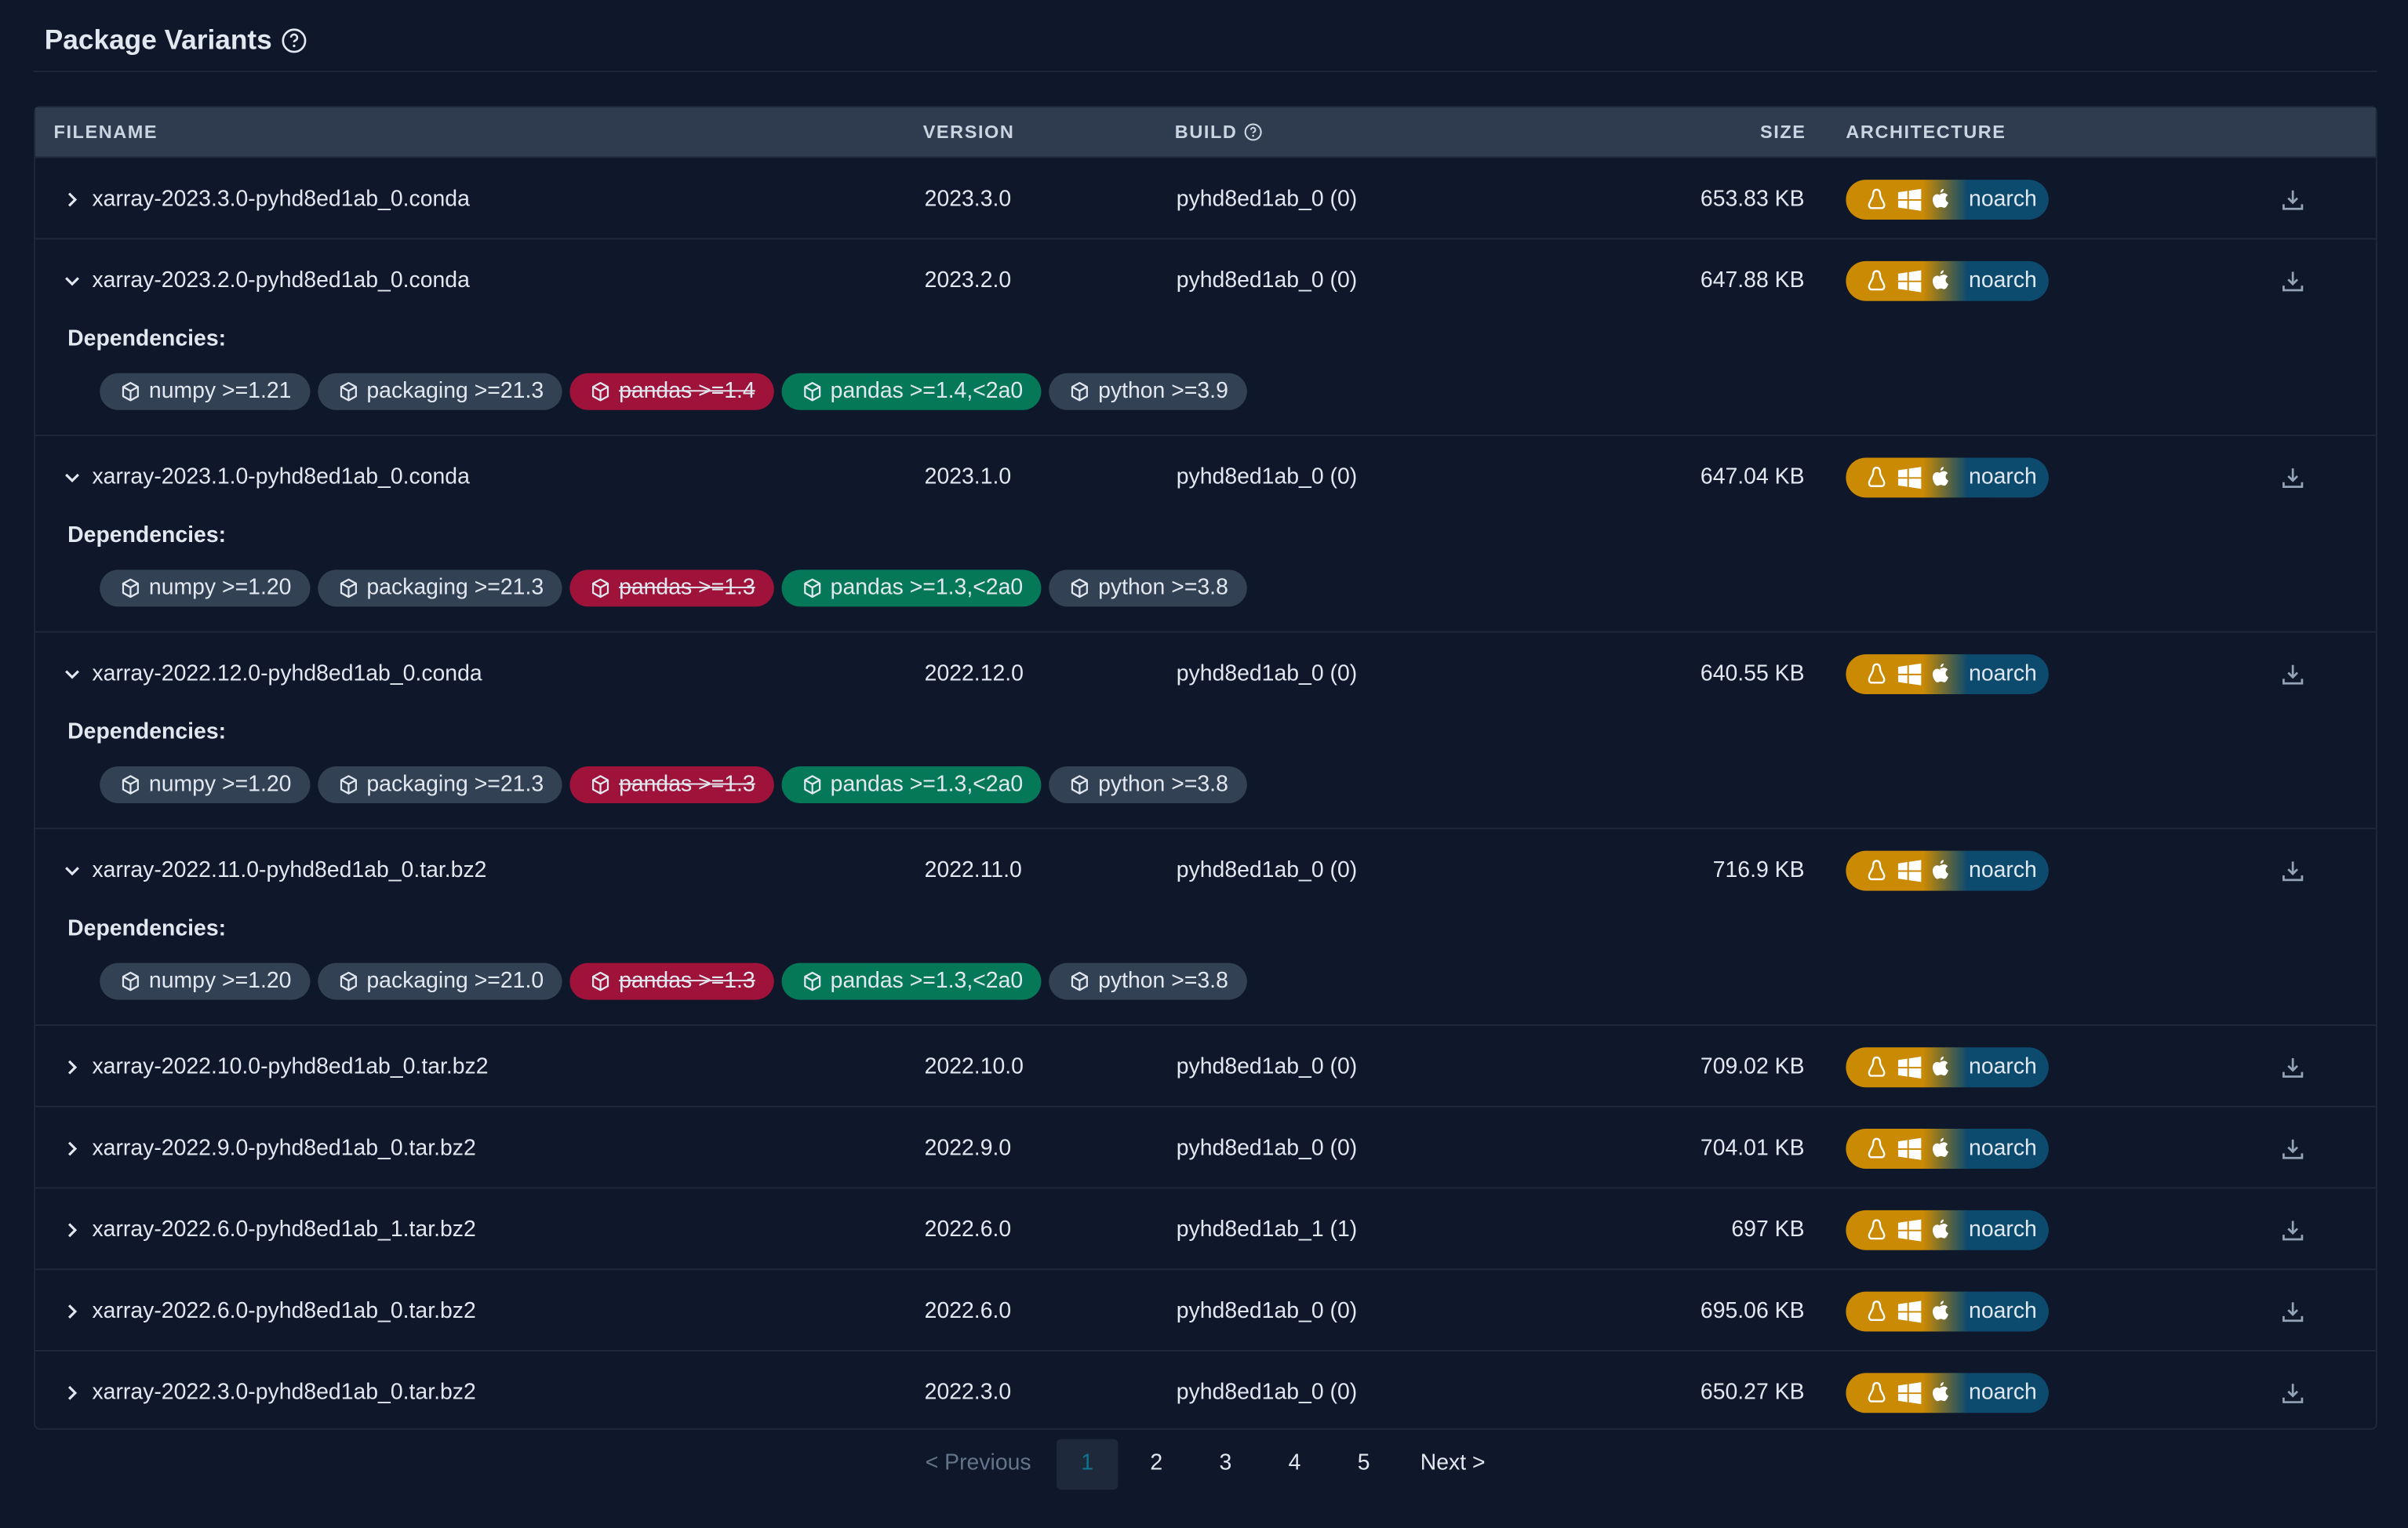 This screenshot has height=1528, width=2408. Describe the element at coordinates (1294, 1463) in the screenshot. I see `page-button: 4` at that location.